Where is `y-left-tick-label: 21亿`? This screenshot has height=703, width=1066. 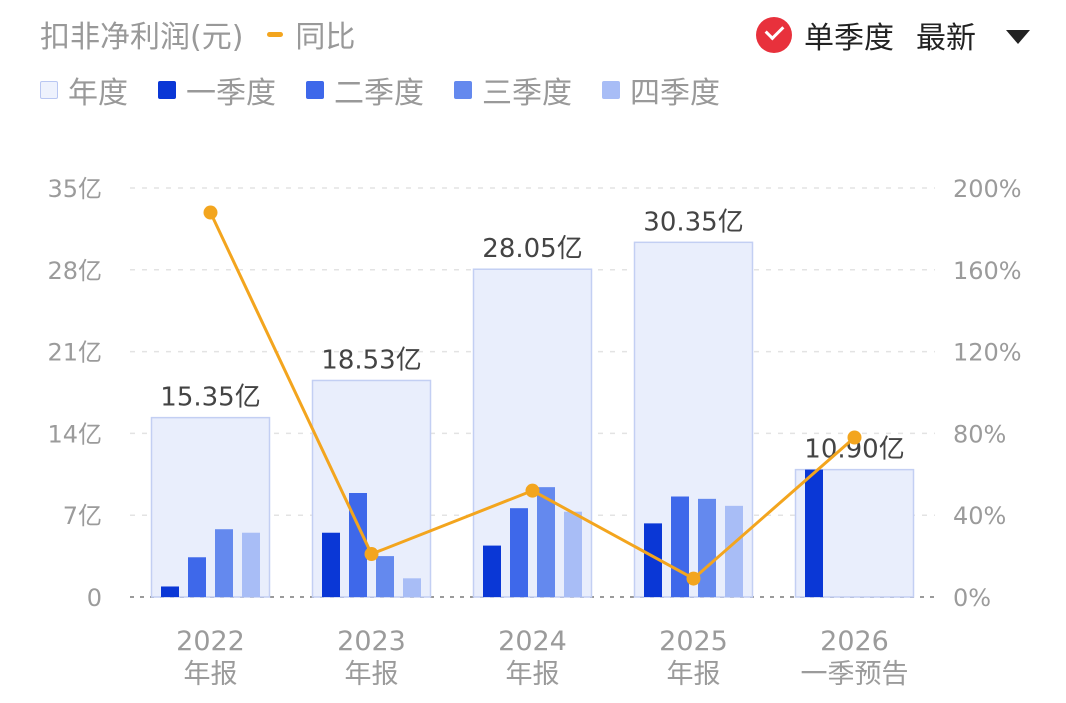
y-left-tick-label: 21亿 is located at coordinates (74, 353).